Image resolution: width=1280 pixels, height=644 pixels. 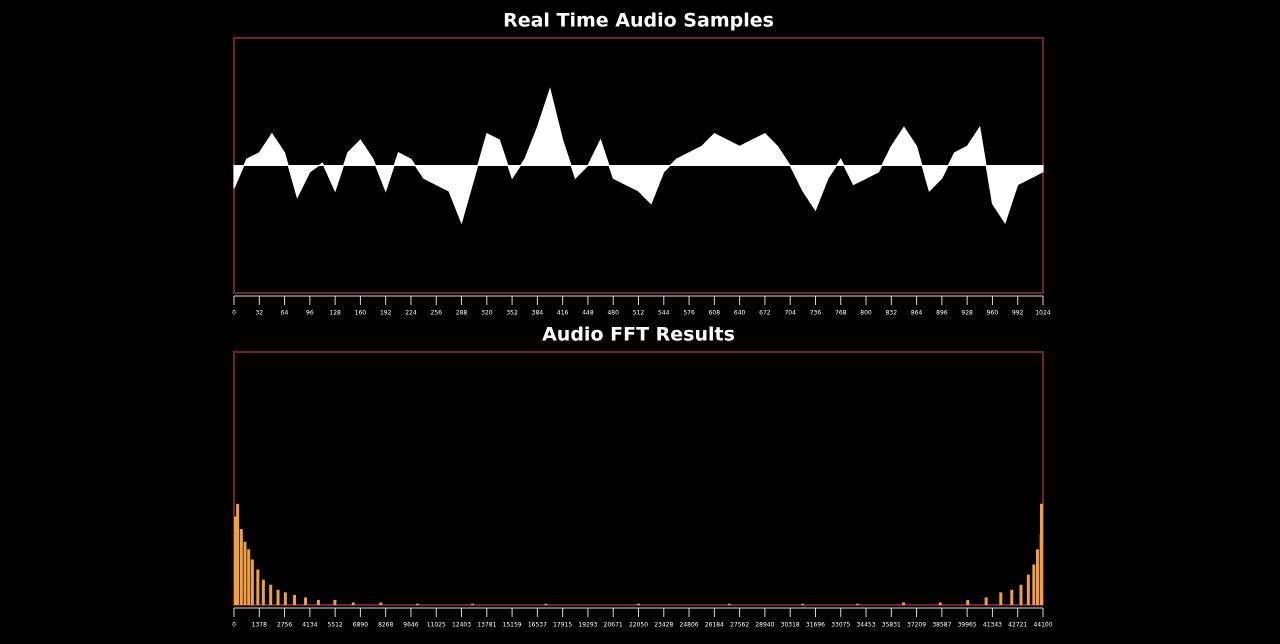 What do you see at coordinates (993, 313) in the screenshot?
I see `x-tick-label: 960` at bounding box center [993, 313].